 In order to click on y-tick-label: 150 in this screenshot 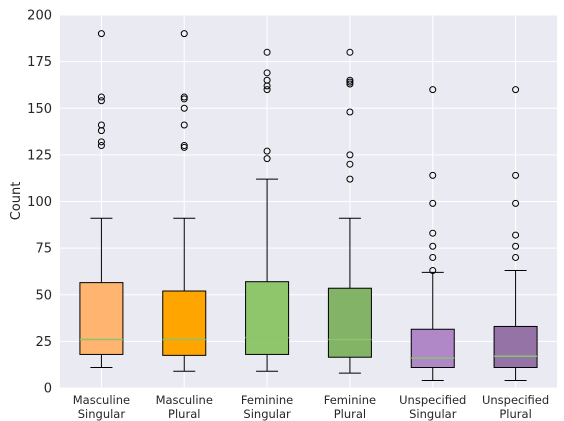, I will do `click(39, 109)`.